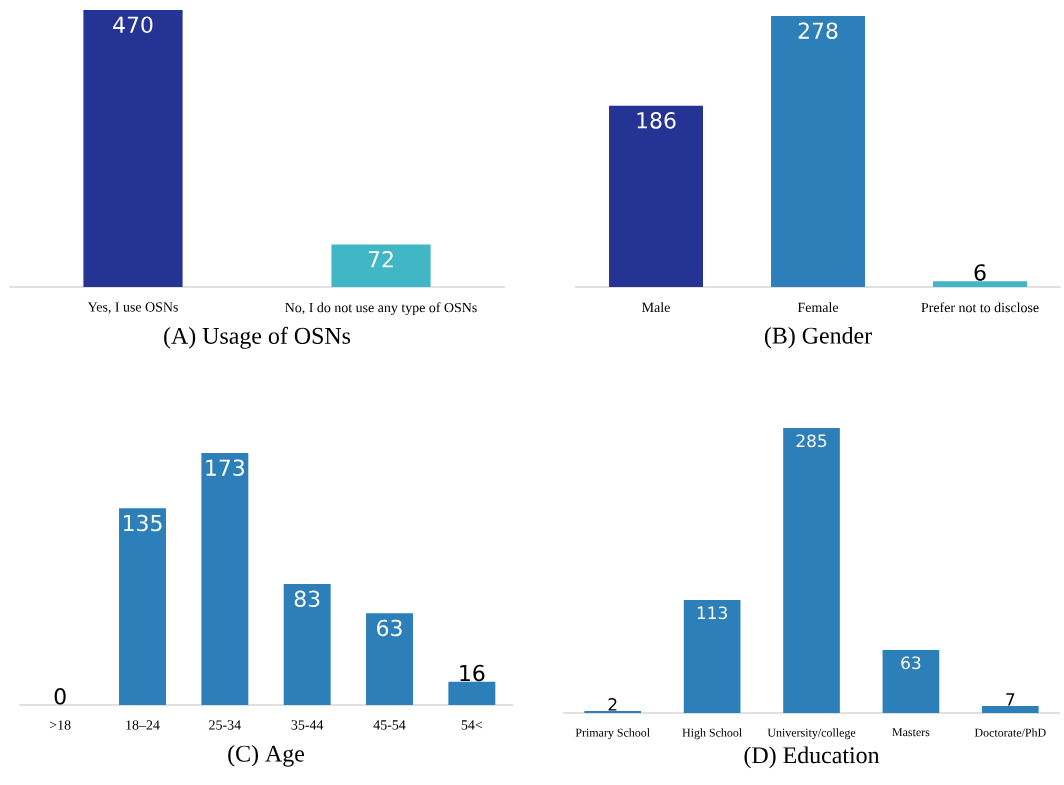 This screenshot has height=785, width=1064. I want to click on data-label: 83, so click(307, 599).